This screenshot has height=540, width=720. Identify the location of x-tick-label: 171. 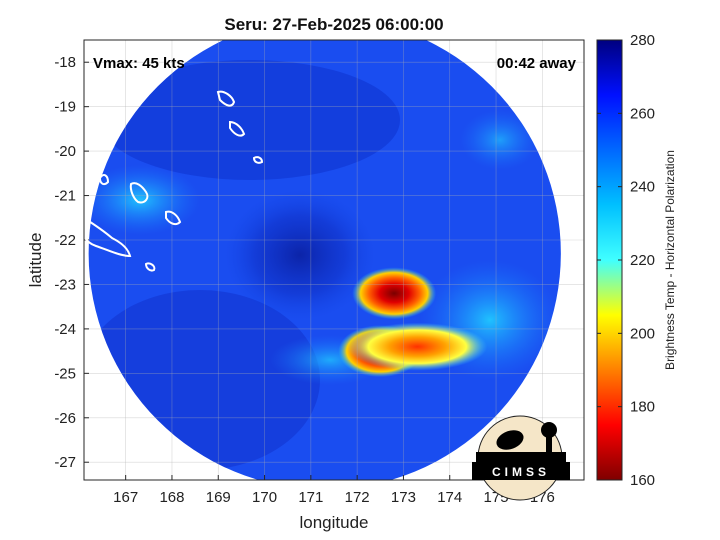
(310, 497).